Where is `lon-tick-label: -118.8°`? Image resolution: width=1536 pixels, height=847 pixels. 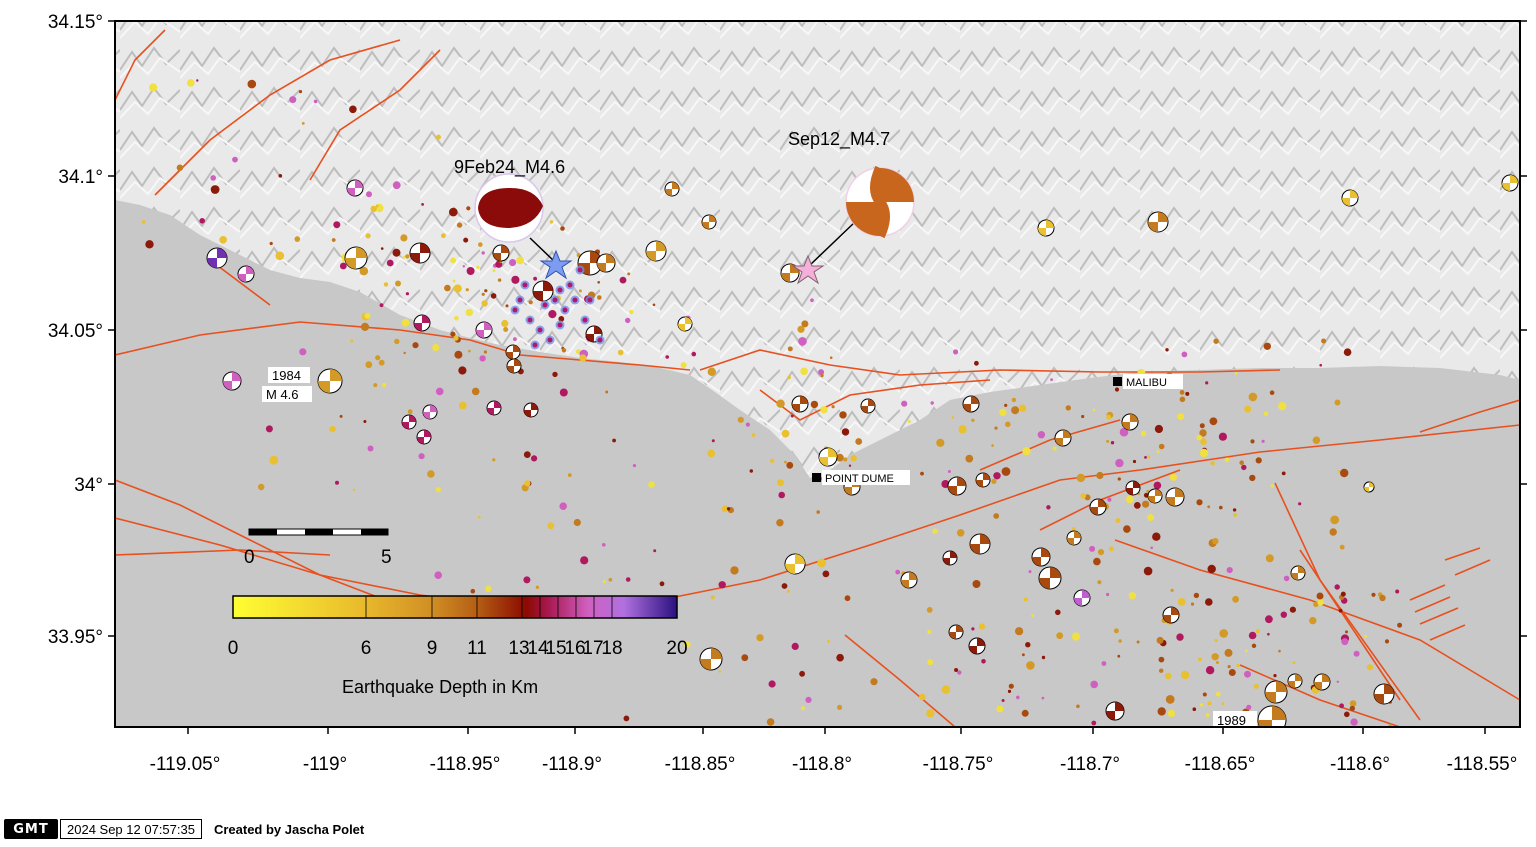 lon-tick-label: -118.8° is located at coordinates (822, 764).